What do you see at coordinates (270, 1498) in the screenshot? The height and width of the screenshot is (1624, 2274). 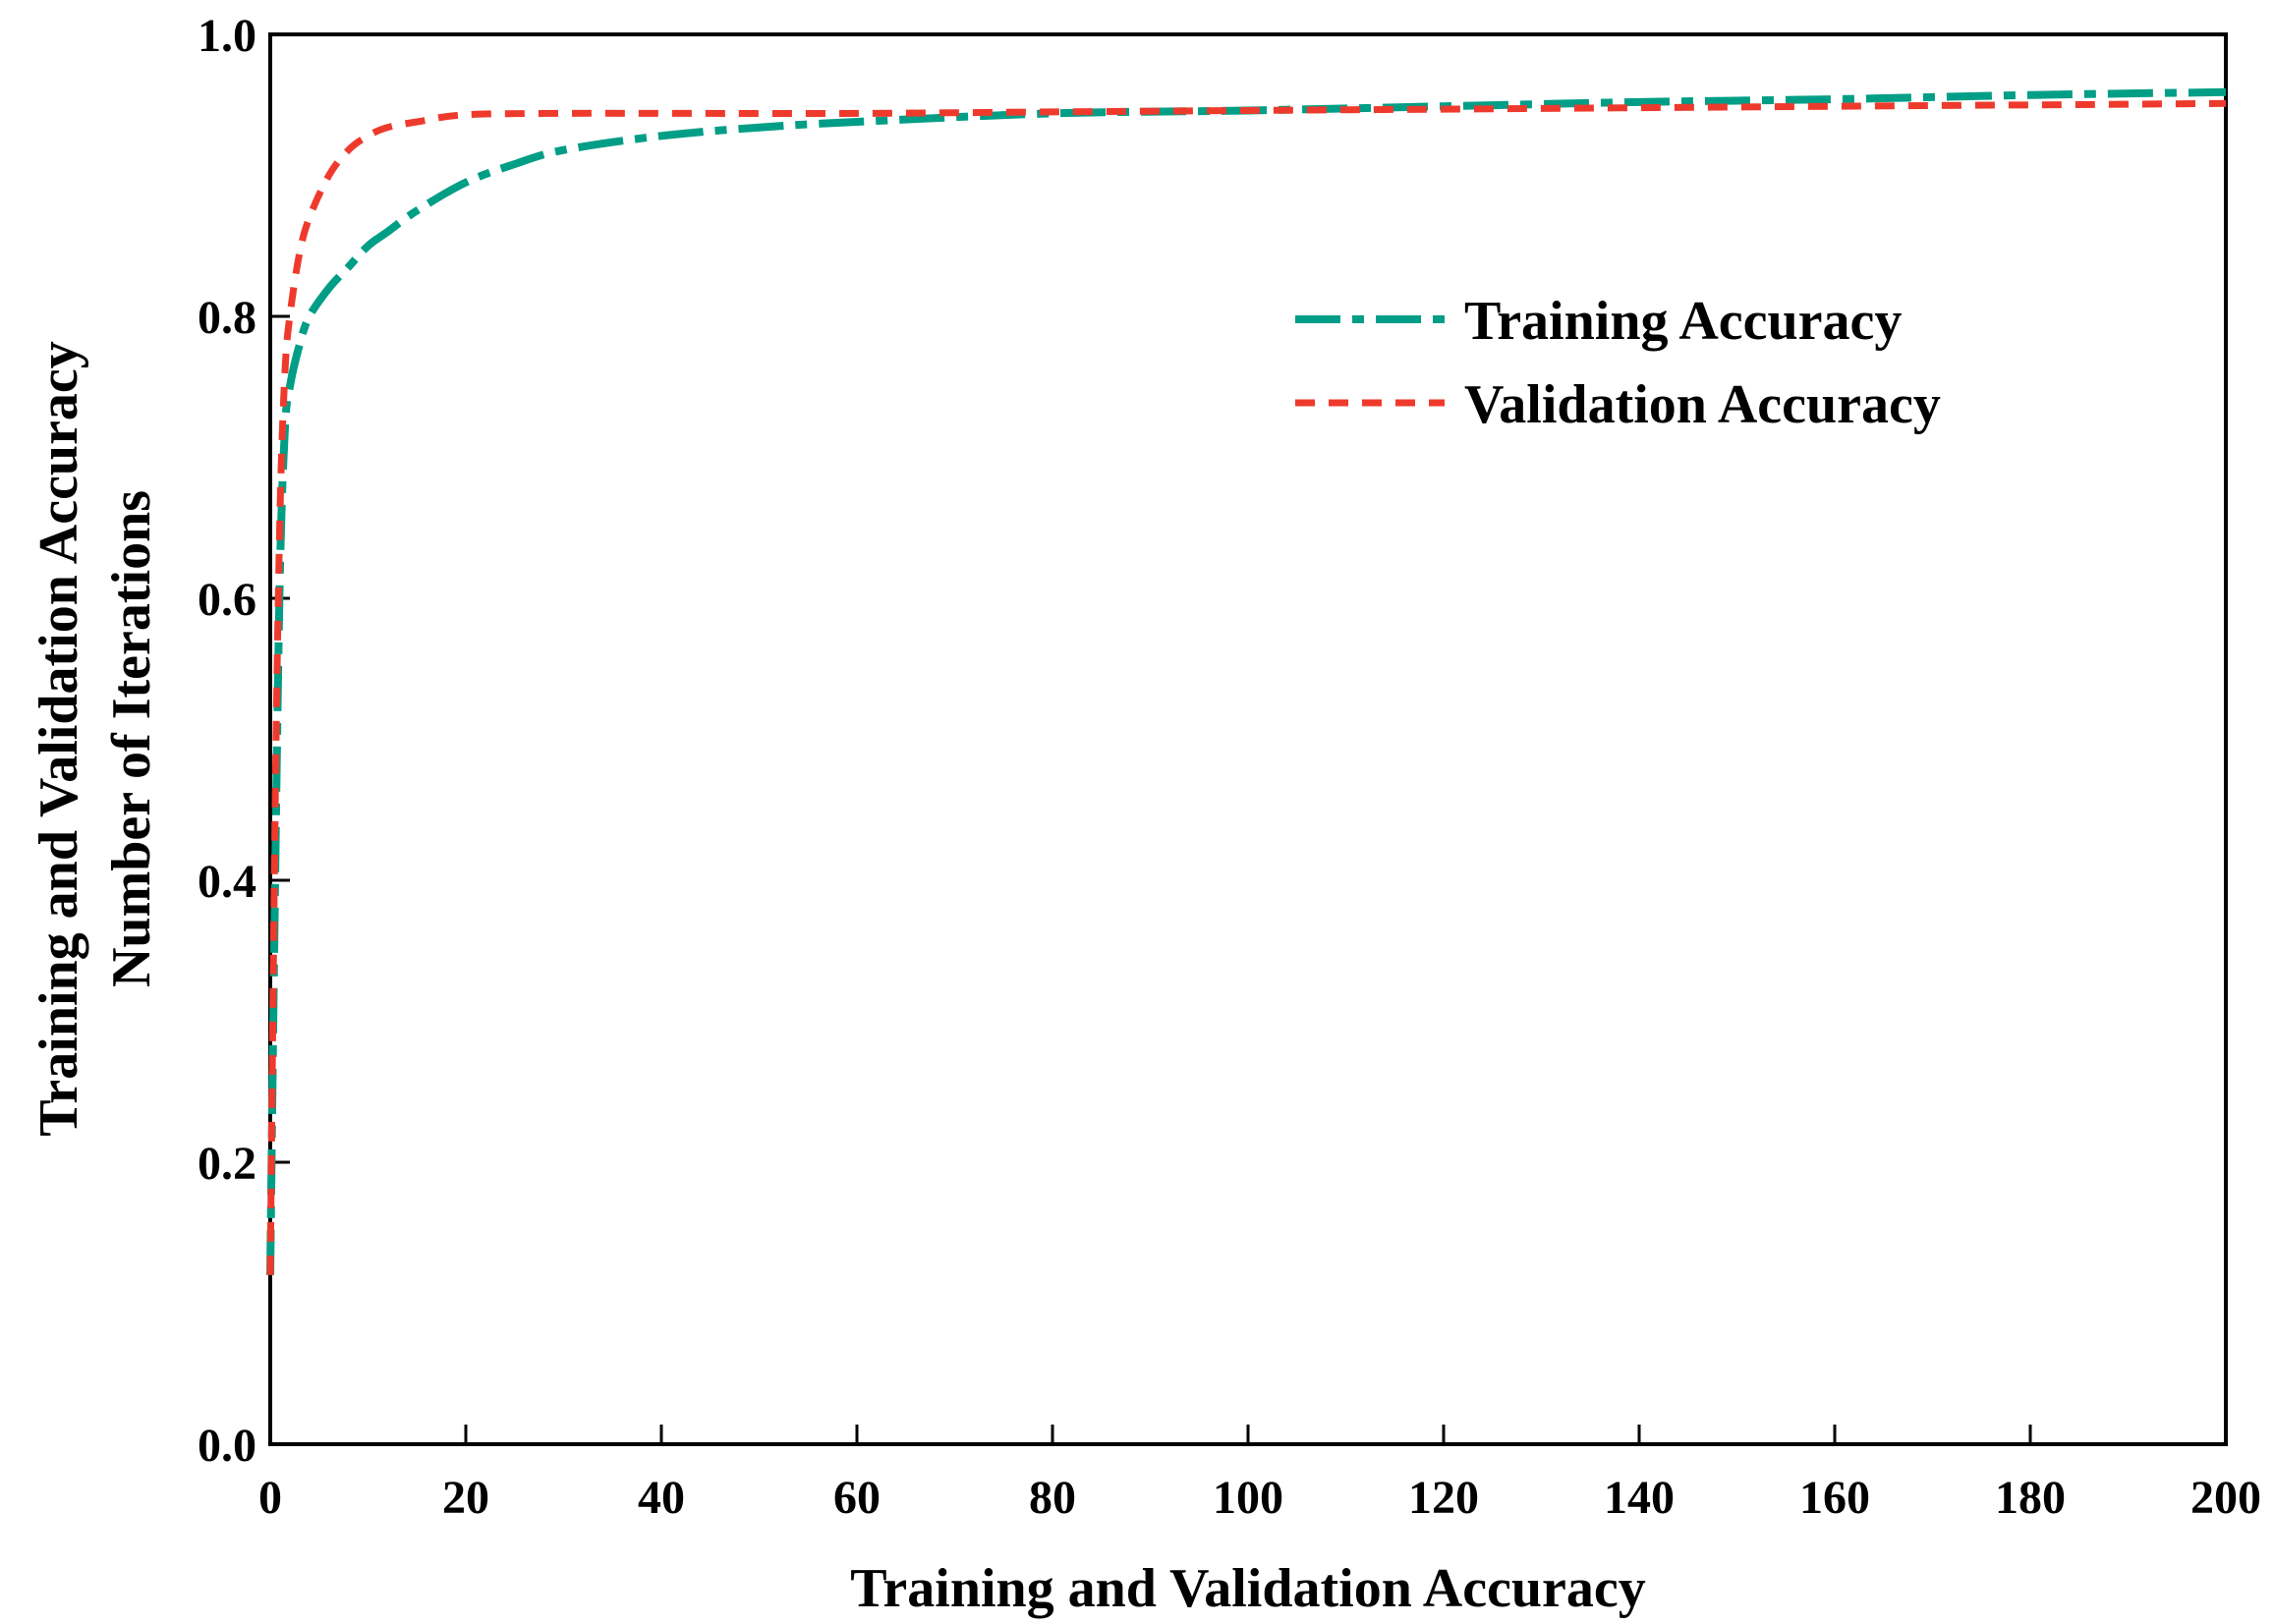 I see `x-tick-label: 0` at bounding box center [270, 1498].